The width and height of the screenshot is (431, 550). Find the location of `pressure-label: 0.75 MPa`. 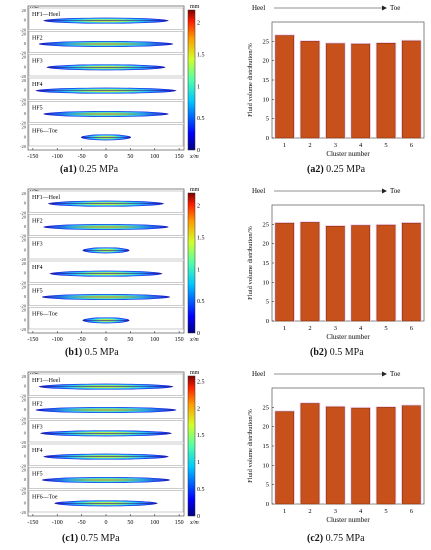

pressure-label: 0.75 MPa is located at coordinates (345, 538).